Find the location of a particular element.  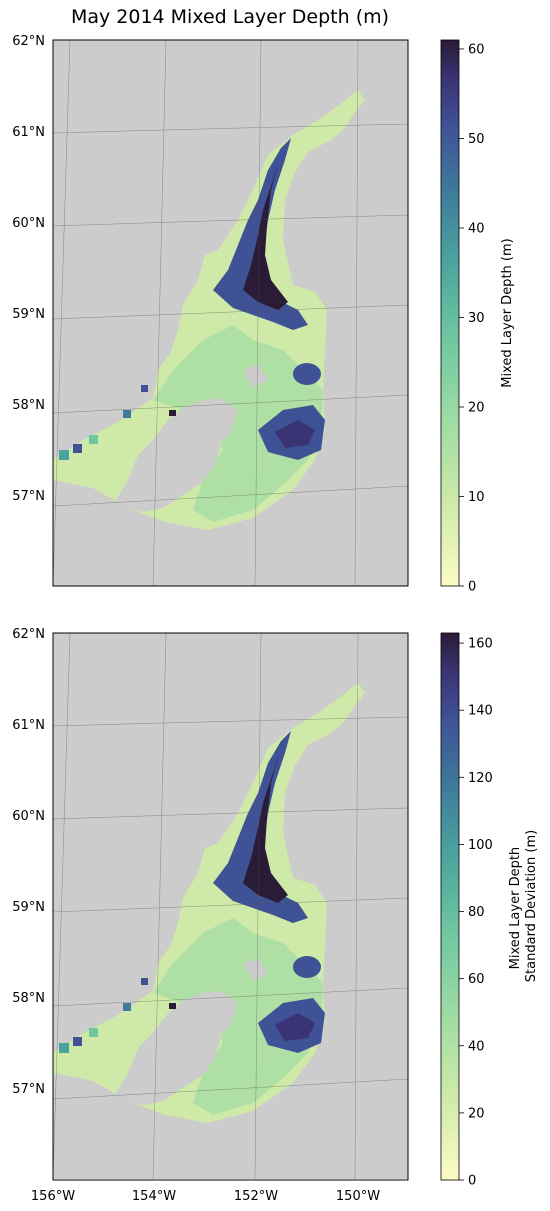

lon-label: 156°W is located at coordinates (53, 1196).